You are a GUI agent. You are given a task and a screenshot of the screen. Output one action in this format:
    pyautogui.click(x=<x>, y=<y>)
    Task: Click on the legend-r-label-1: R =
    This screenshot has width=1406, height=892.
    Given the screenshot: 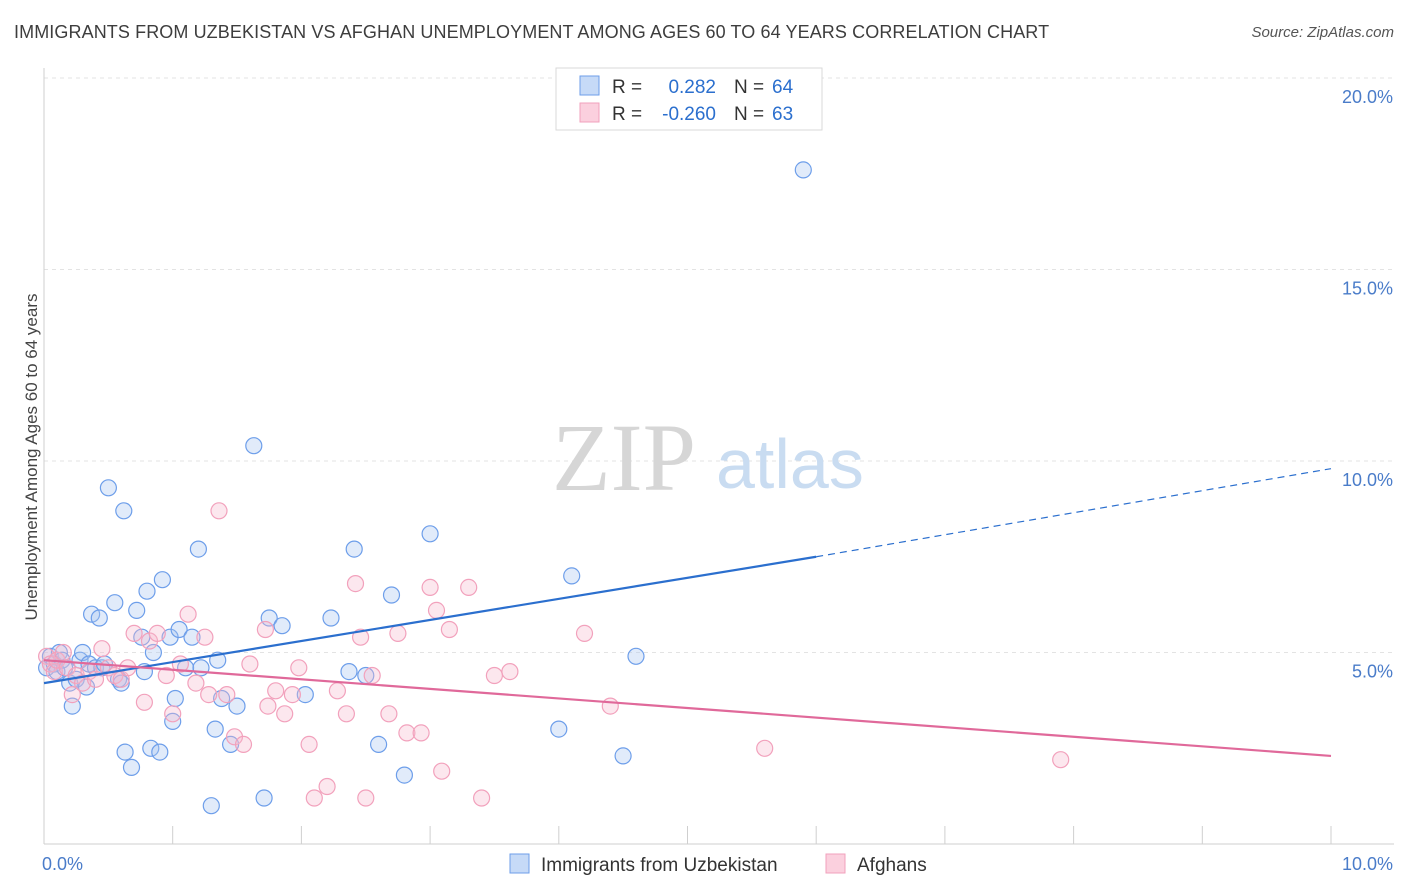 What is the action you would take?
    pyautogui.click(x=627, y=87)
    